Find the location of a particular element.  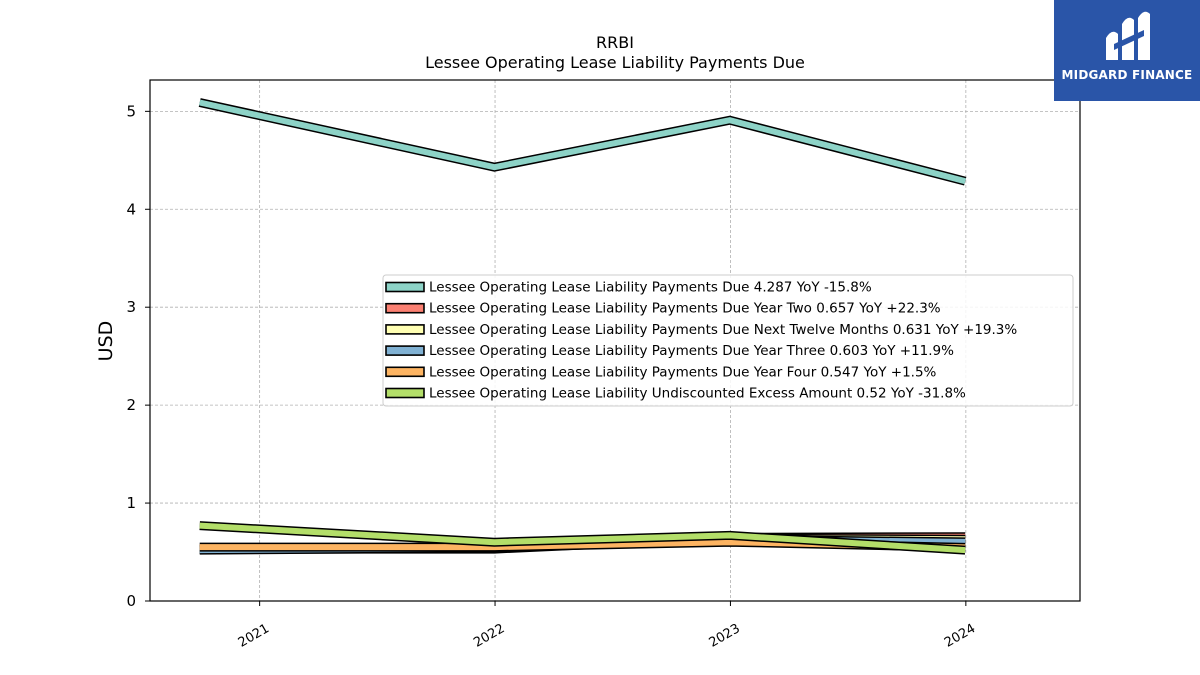

y-axis-label: USD is located at coordinates (106, 341).